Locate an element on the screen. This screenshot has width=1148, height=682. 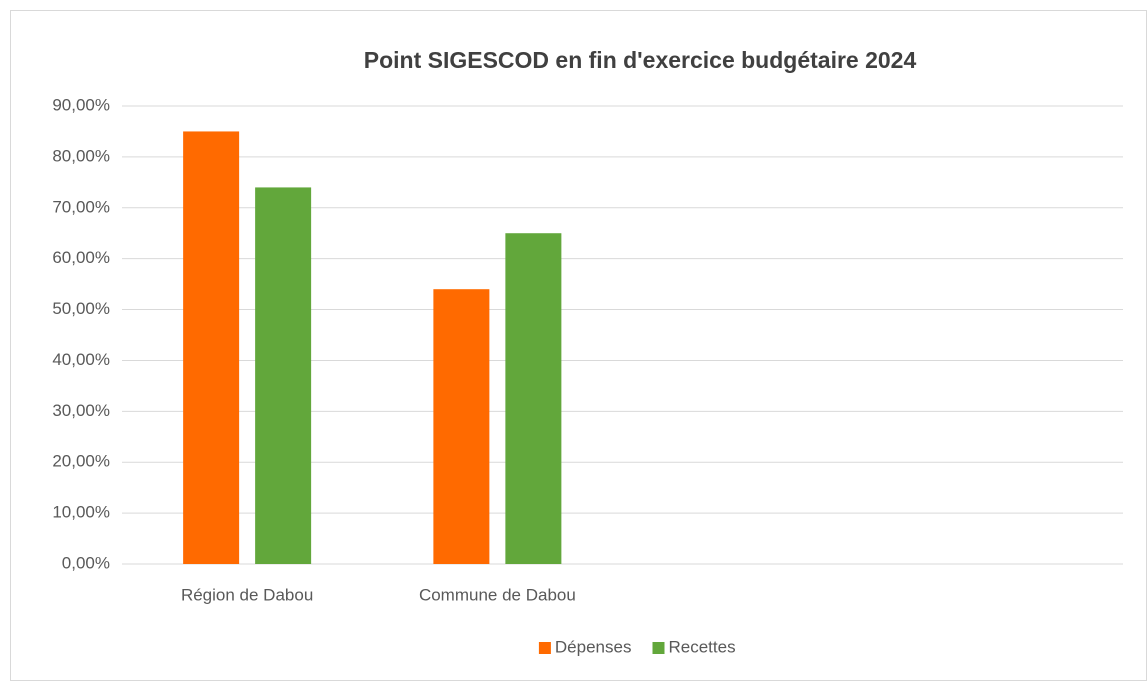
y-tick-label: 80,00% is located at coordinates (81, 155).